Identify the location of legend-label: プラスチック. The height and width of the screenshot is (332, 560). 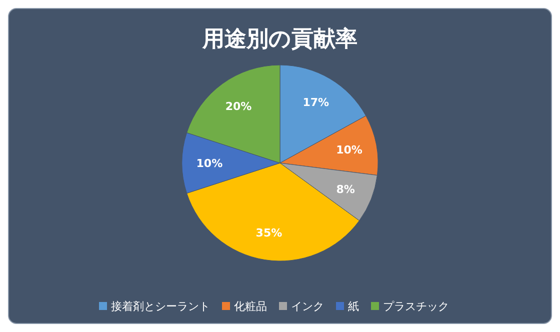
(416, 306).